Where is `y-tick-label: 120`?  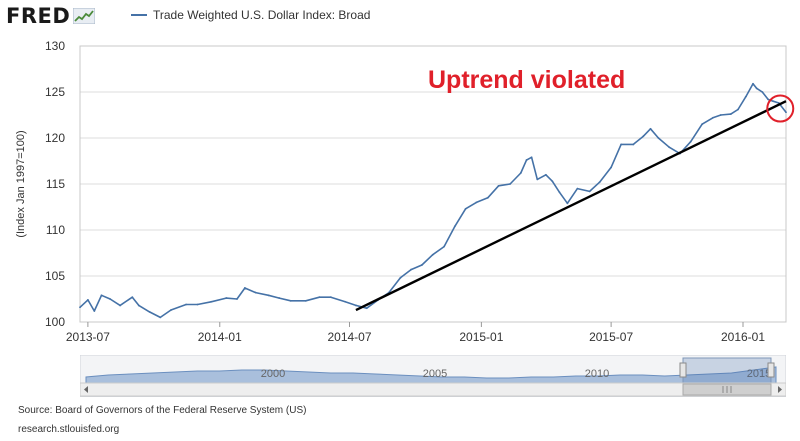
y-tick-label: 120 is located at coordinates (55, 138).